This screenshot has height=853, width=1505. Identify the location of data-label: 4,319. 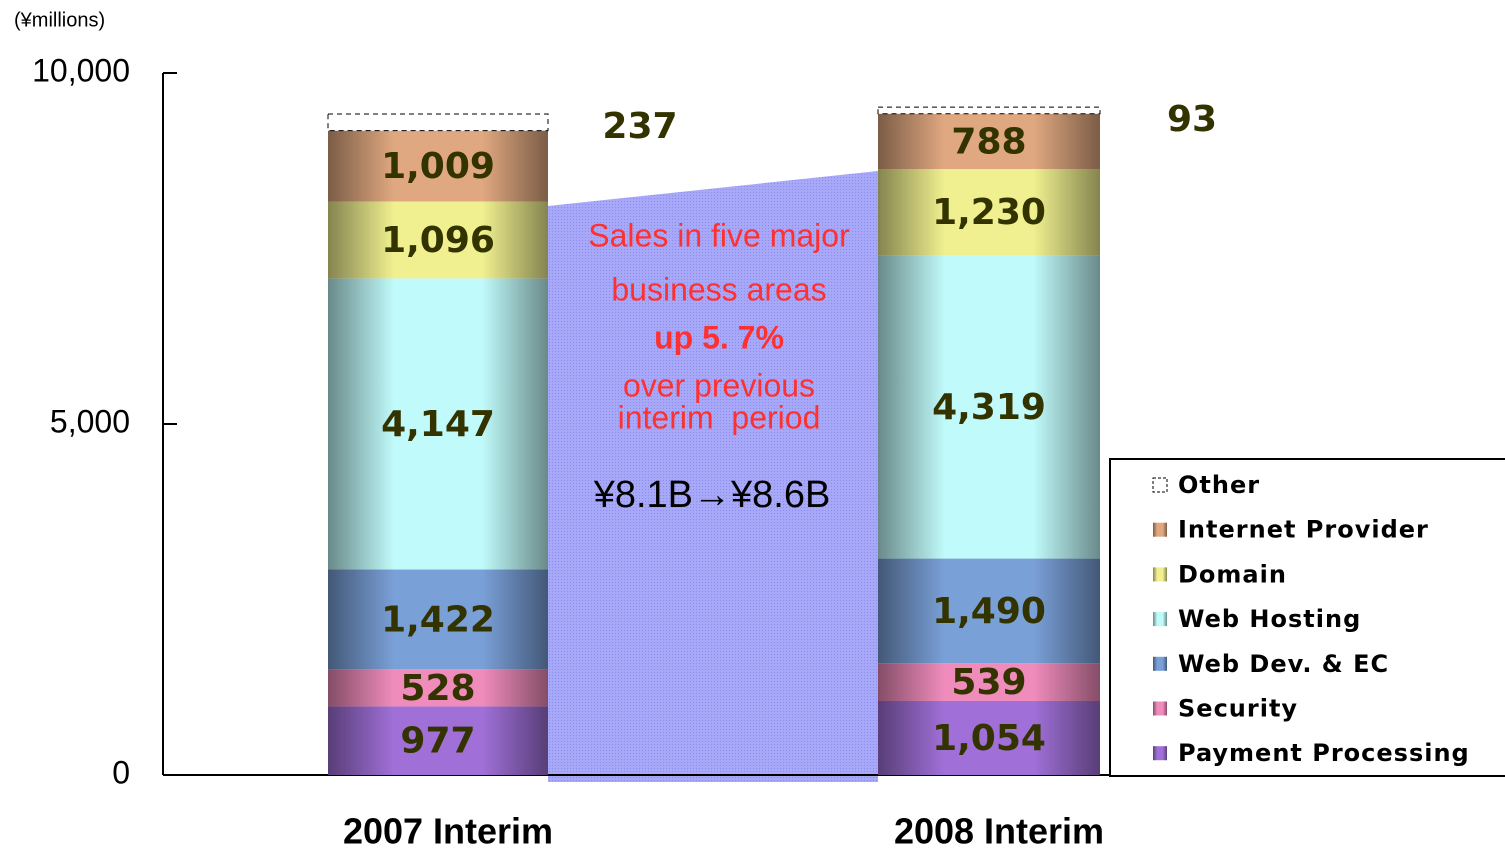
(989, 407).